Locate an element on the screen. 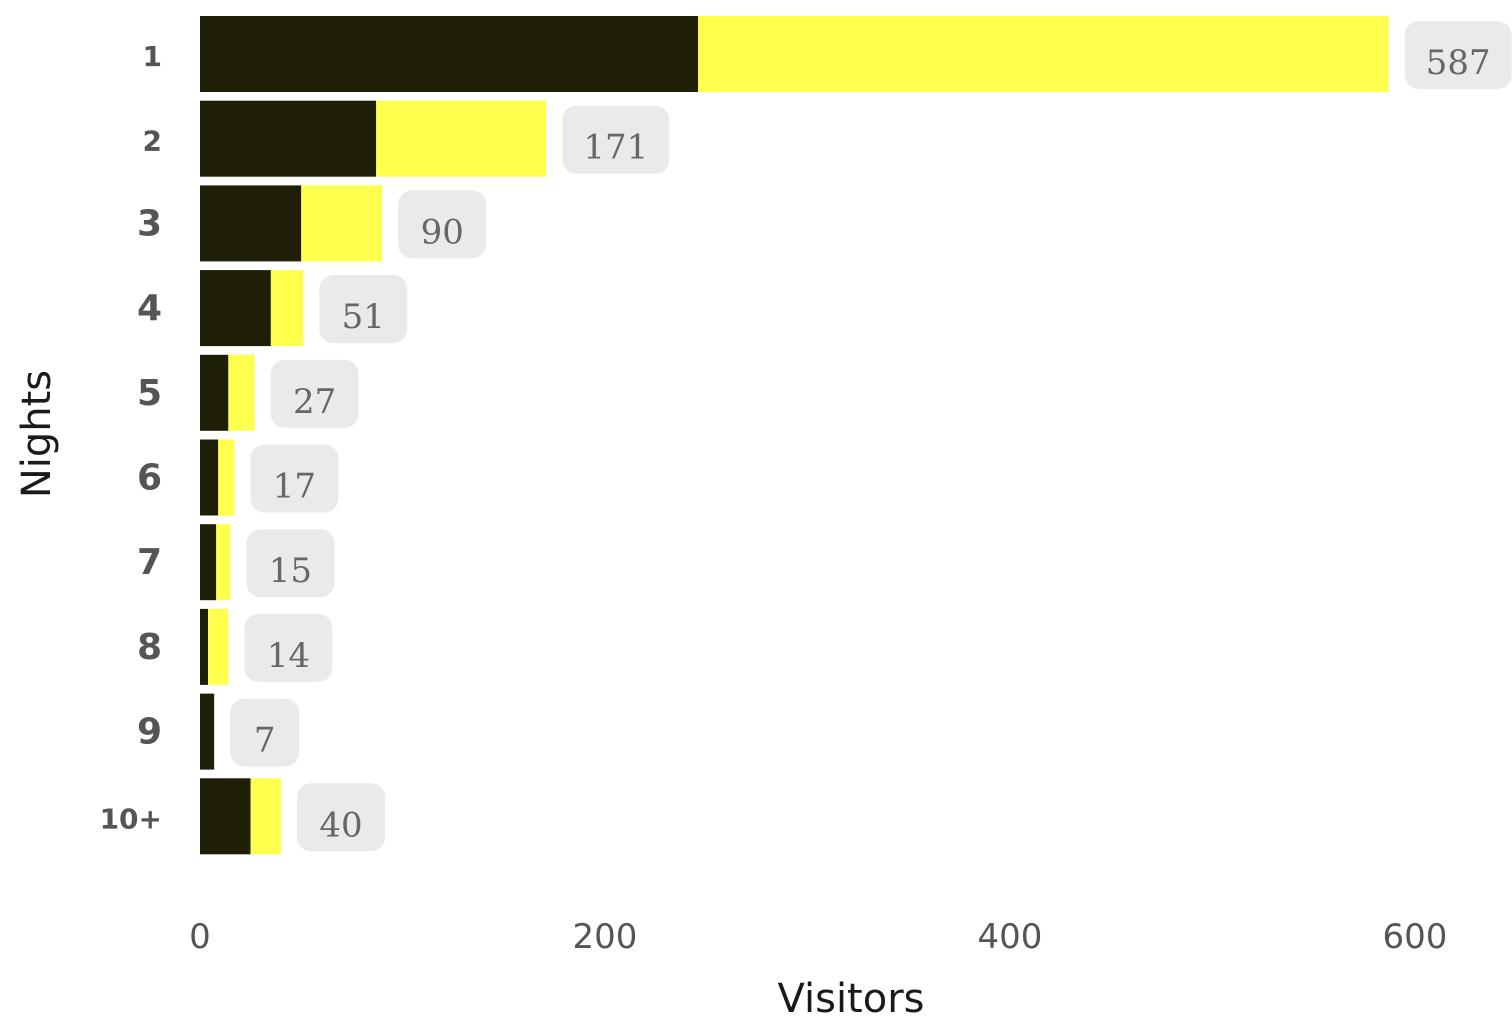 Image resolution: width=1512 pixels, height=1017 pixels. value-label-7: 15 is located at coordinates (290, 571).